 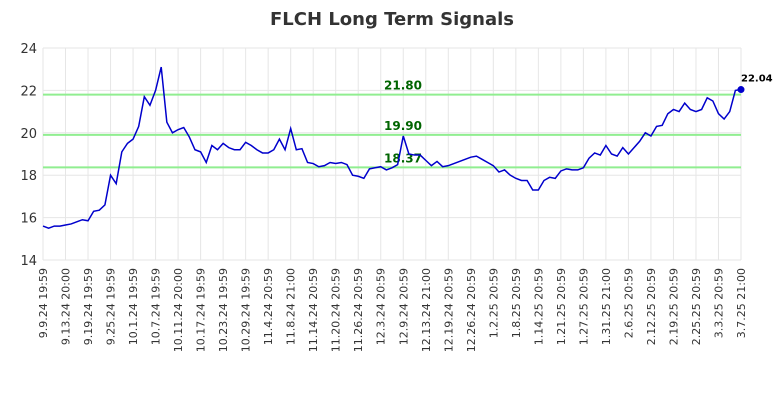 I want to click on reference-label: 19.90, so click(x=403, y=126).